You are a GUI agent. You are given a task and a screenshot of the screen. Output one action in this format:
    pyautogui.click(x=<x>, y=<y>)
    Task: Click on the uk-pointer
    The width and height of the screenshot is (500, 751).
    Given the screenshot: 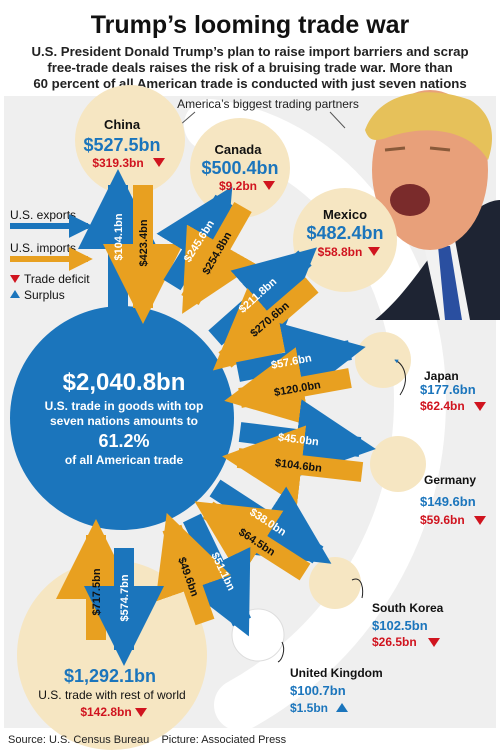 What is the action you would take?
    pyautogui.click(x=281, y=652)
    